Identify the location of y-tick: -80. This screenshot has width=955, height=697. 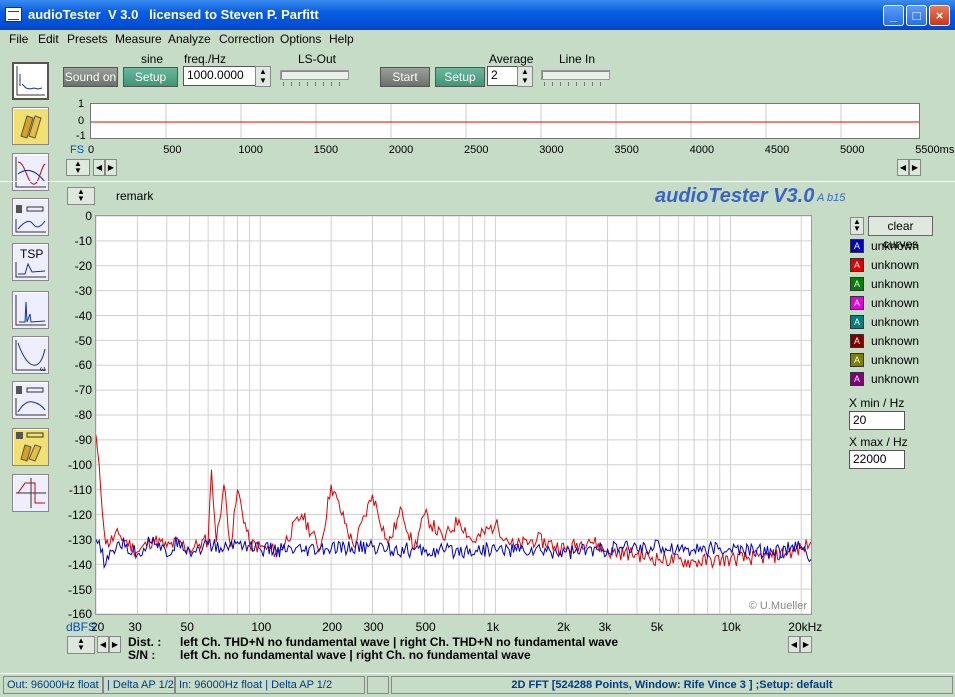
(83, 415).